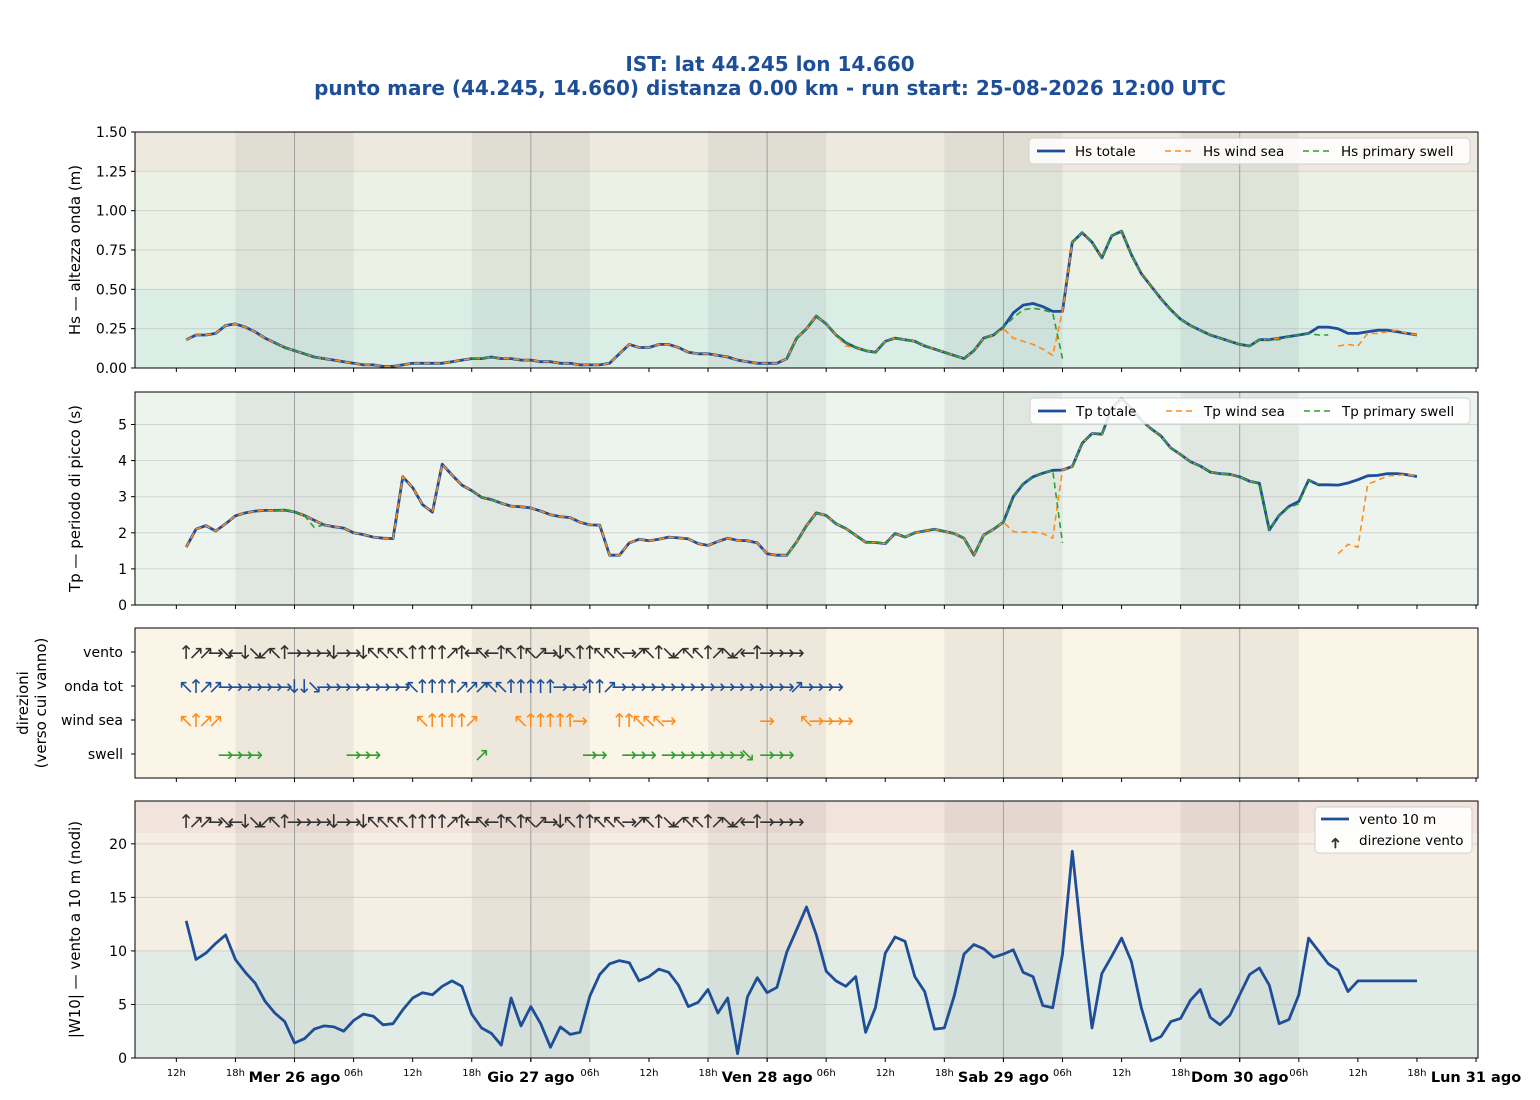 This screenshot has width=1540, height=1100. I want to click on legend-arrow-icon: ➜, so click(1335, 843).